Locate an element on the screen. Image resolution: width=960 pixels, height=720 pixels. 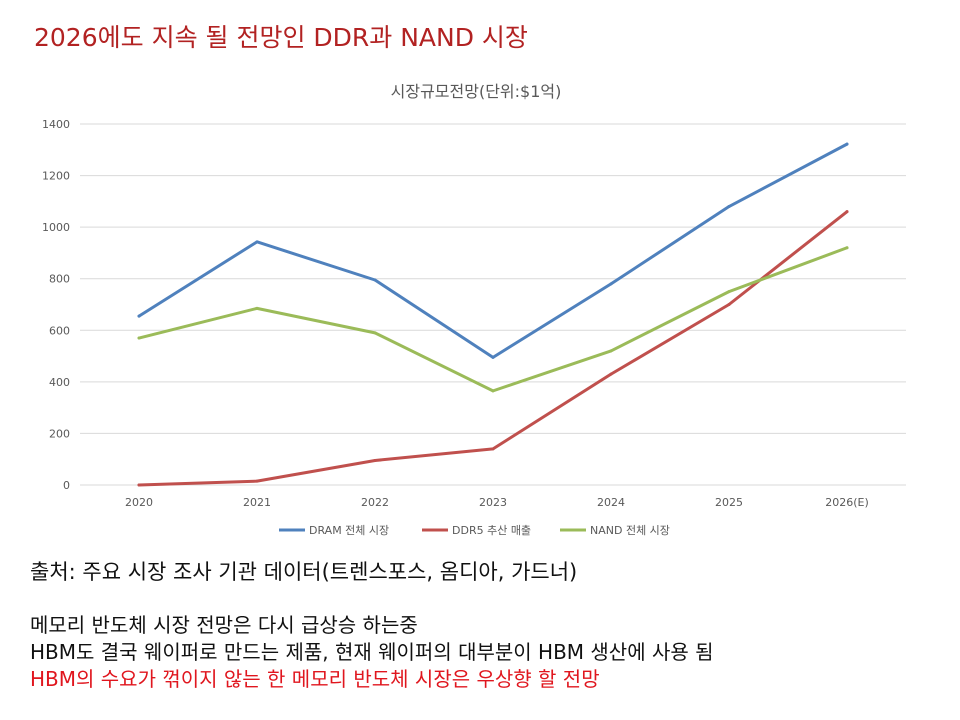
x-tick-label: 2024 is located at coordinates (611, 502).